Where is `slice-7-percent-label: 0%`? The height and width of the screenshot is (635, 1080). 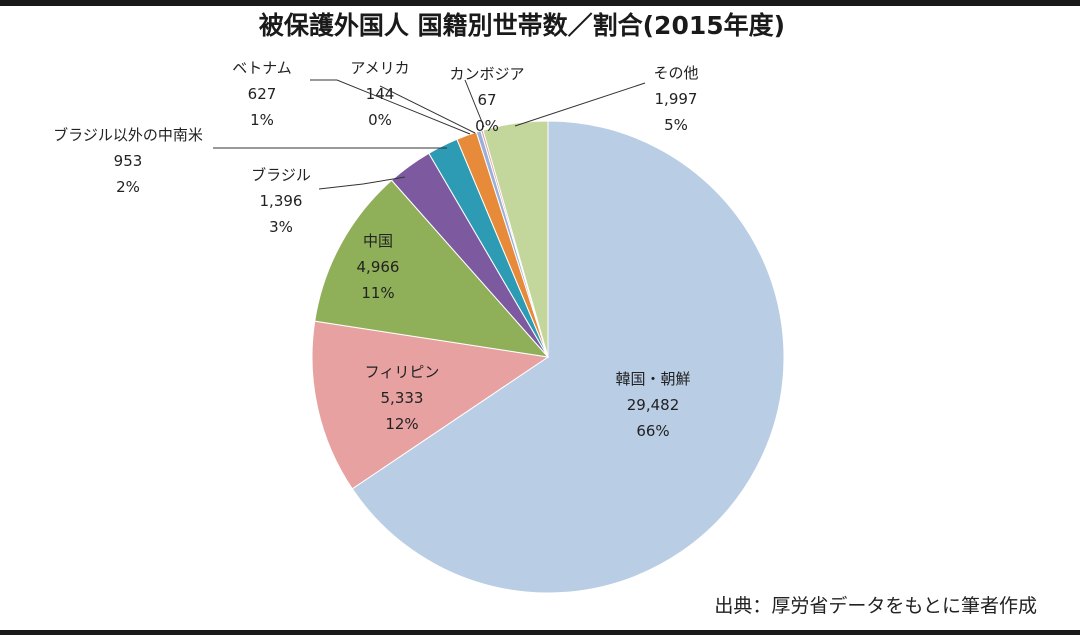 slice-7-percent-label: 0% is located at coordinates (487, 126).